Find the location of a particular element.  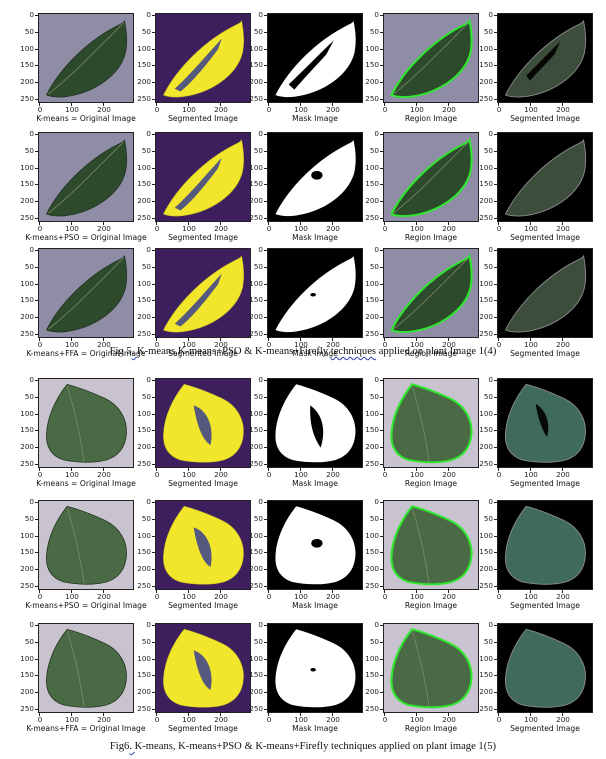

figure5-caption-suffix: applied on plant Image 1(4) is located at coordinates (436, 351).